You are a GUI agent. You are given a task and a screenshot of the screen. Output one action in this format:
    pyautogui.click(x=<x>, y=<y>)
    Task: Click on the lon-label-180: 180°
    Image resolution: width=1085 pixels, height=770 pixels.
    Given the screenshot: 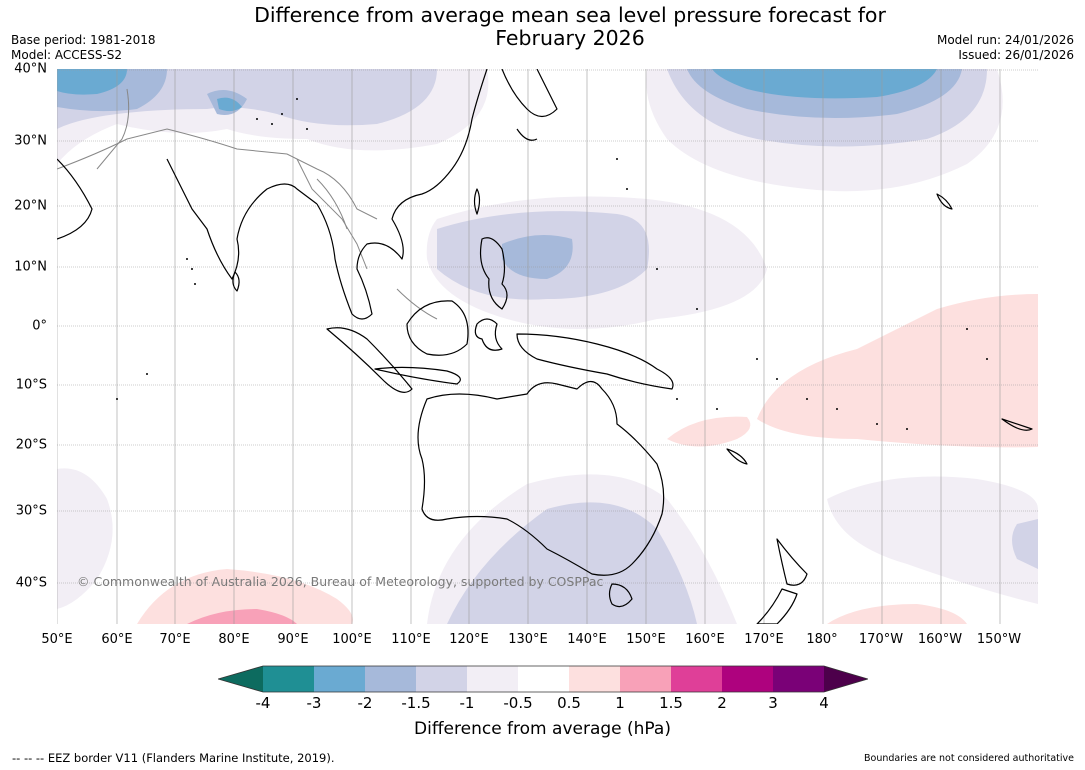 What is the action you would take?
    pyautogui.click(x=822, y=639)
    